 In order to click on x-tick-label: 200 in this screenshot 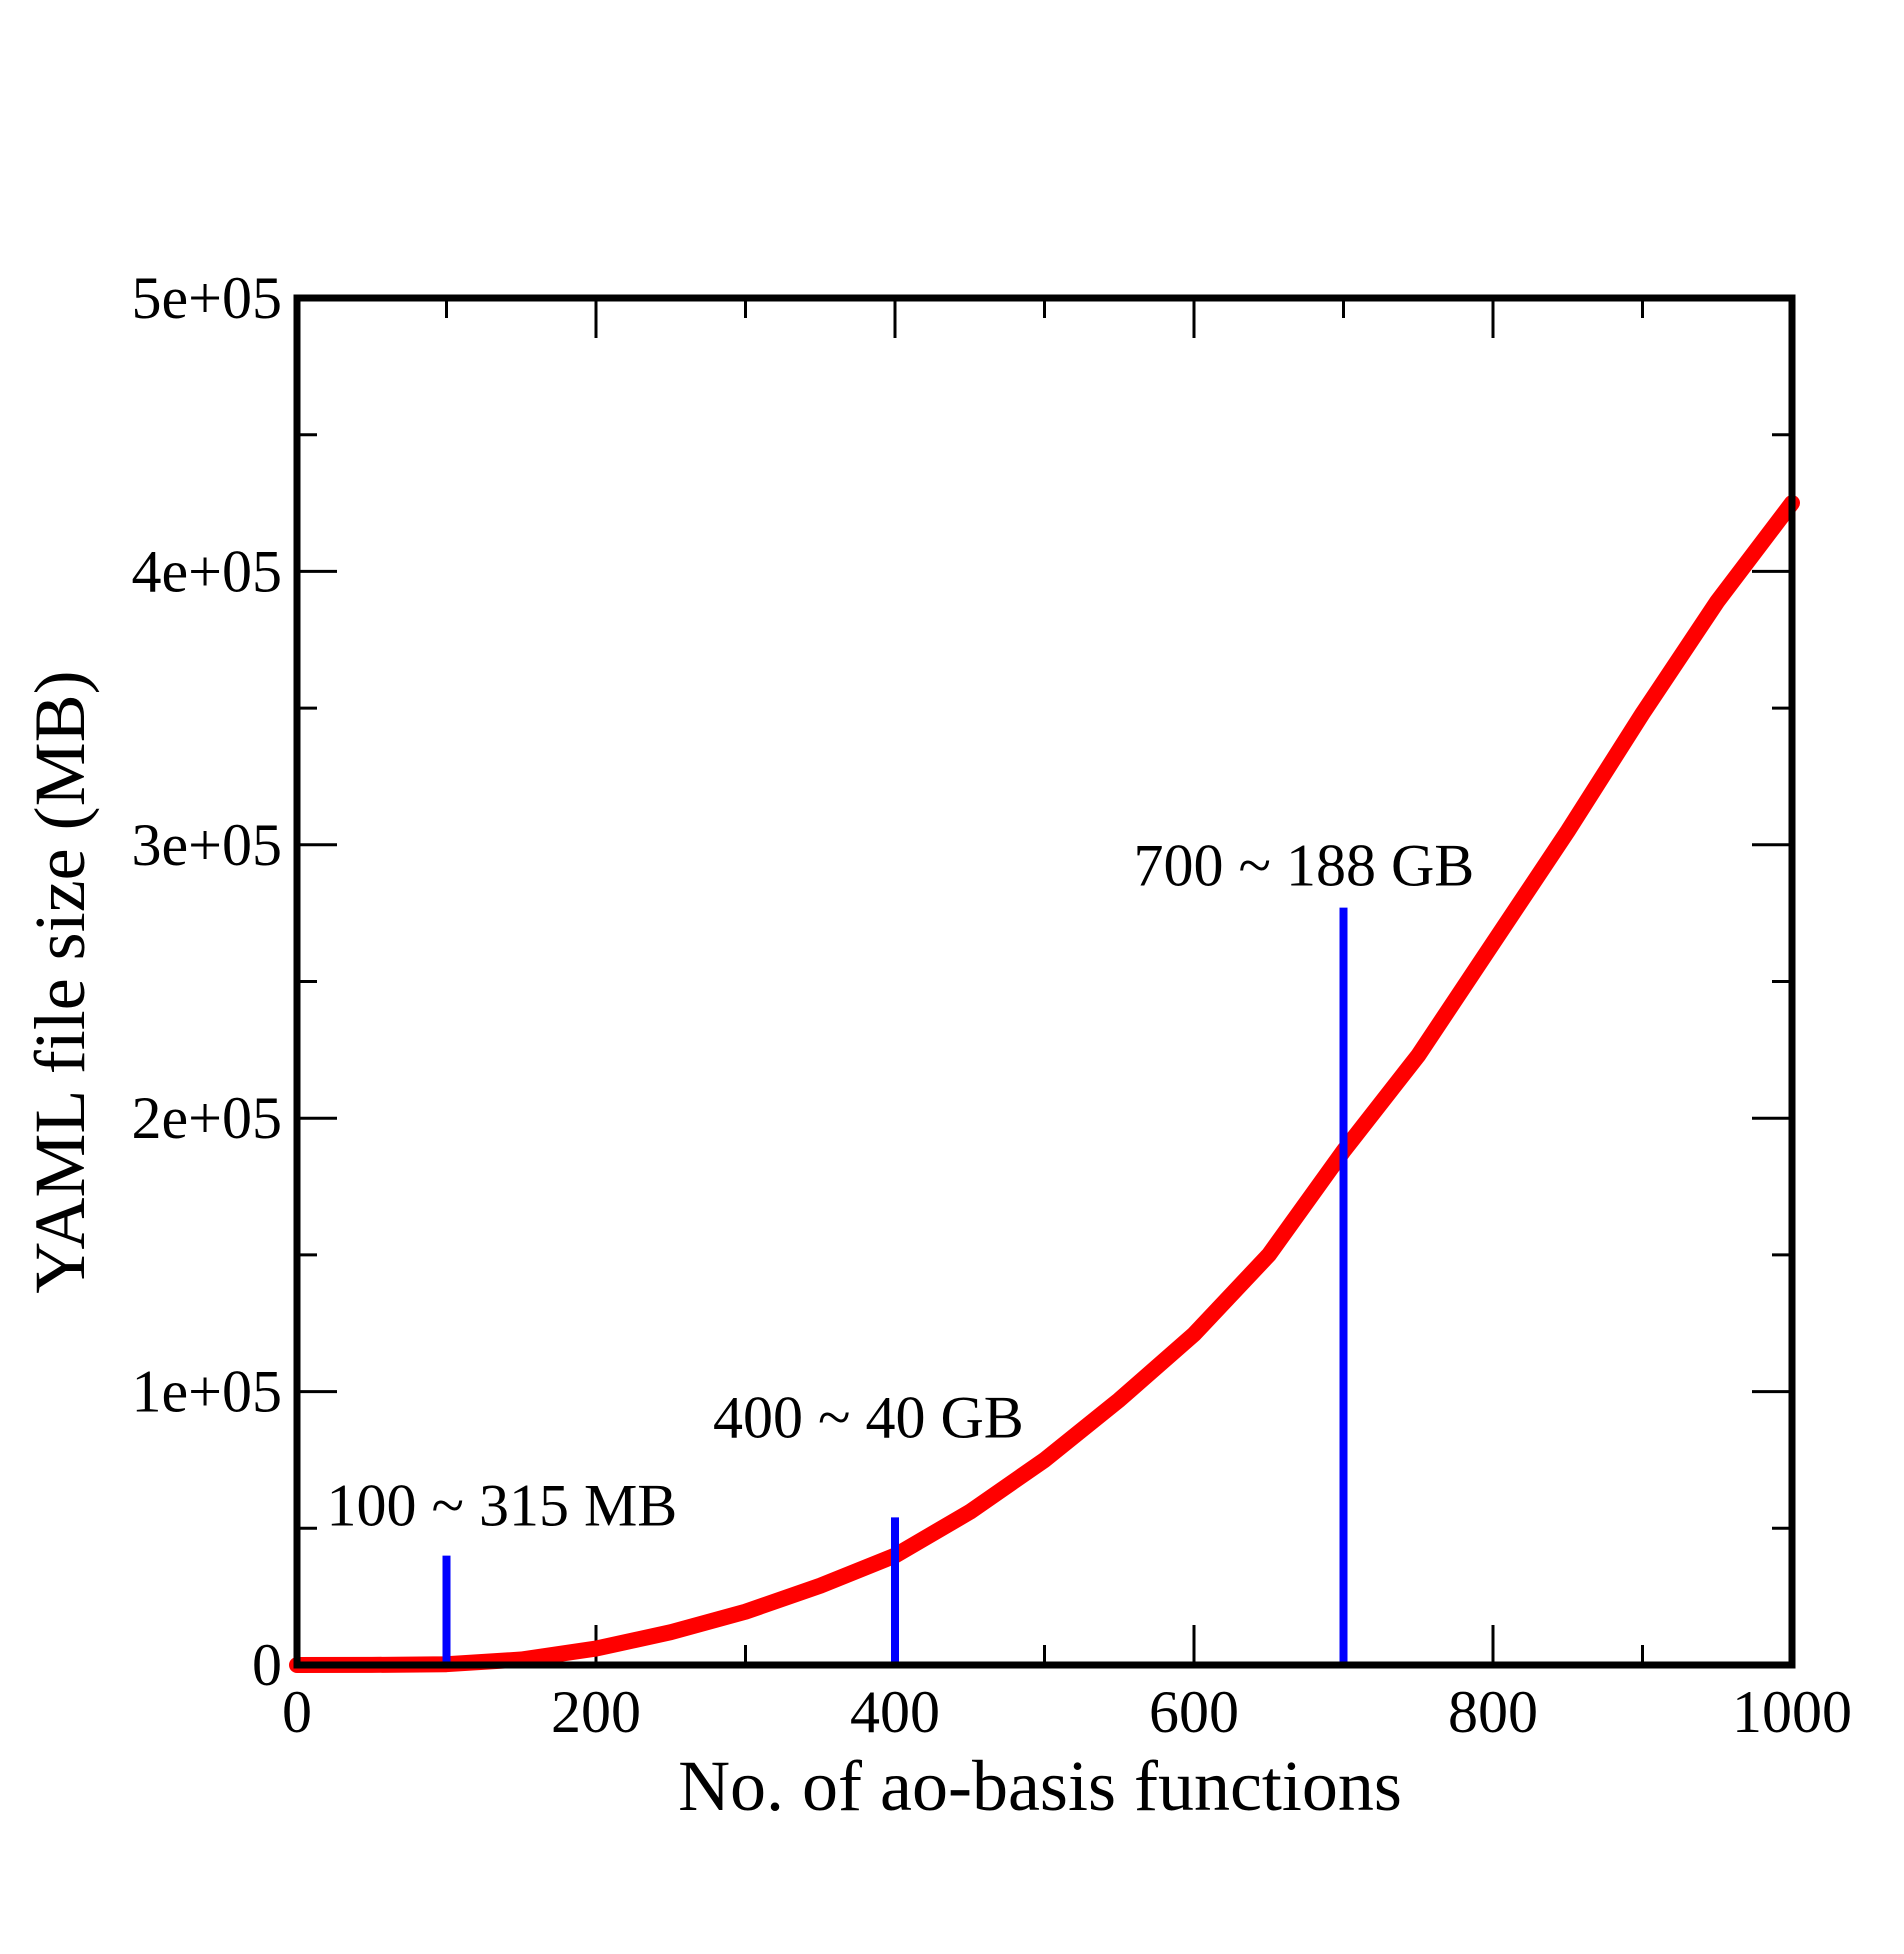, I will do `click(596, 1712)`.